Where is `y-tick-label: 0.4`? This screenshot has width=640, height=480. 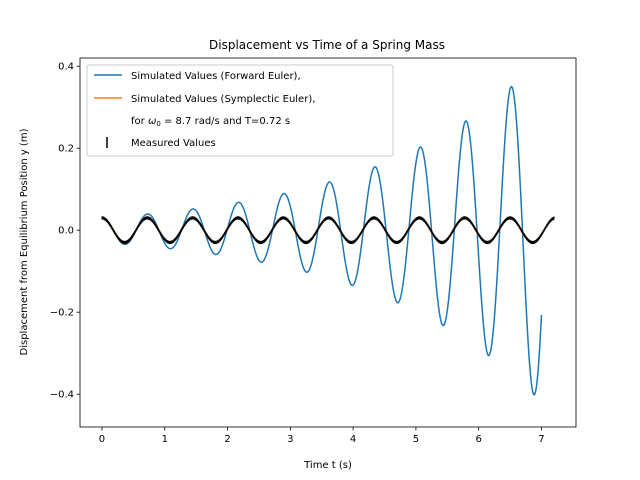
y-tick-label: 0.4 is located at coordinates (66, 67).